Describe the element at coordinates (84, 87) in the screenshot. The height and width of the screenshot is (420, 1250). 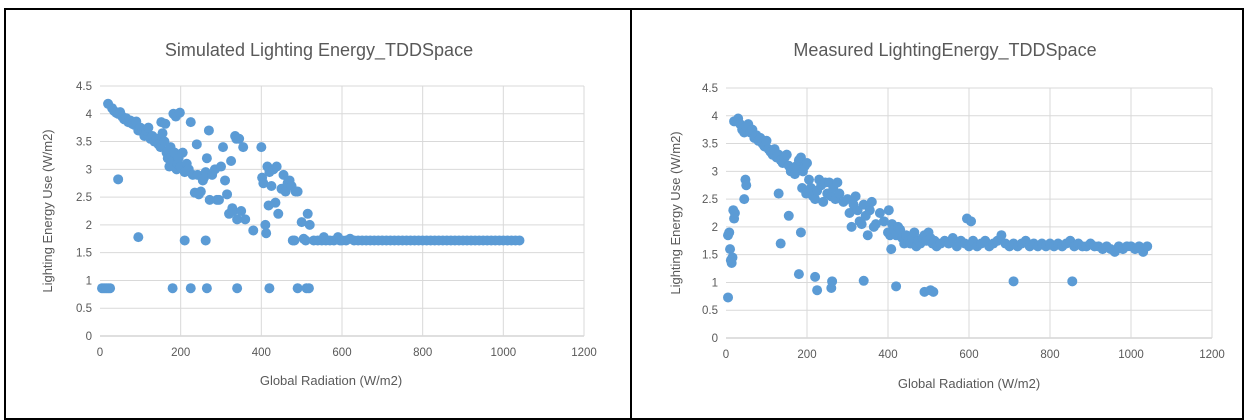
I see `y-tick-label: 4.5` at that location.